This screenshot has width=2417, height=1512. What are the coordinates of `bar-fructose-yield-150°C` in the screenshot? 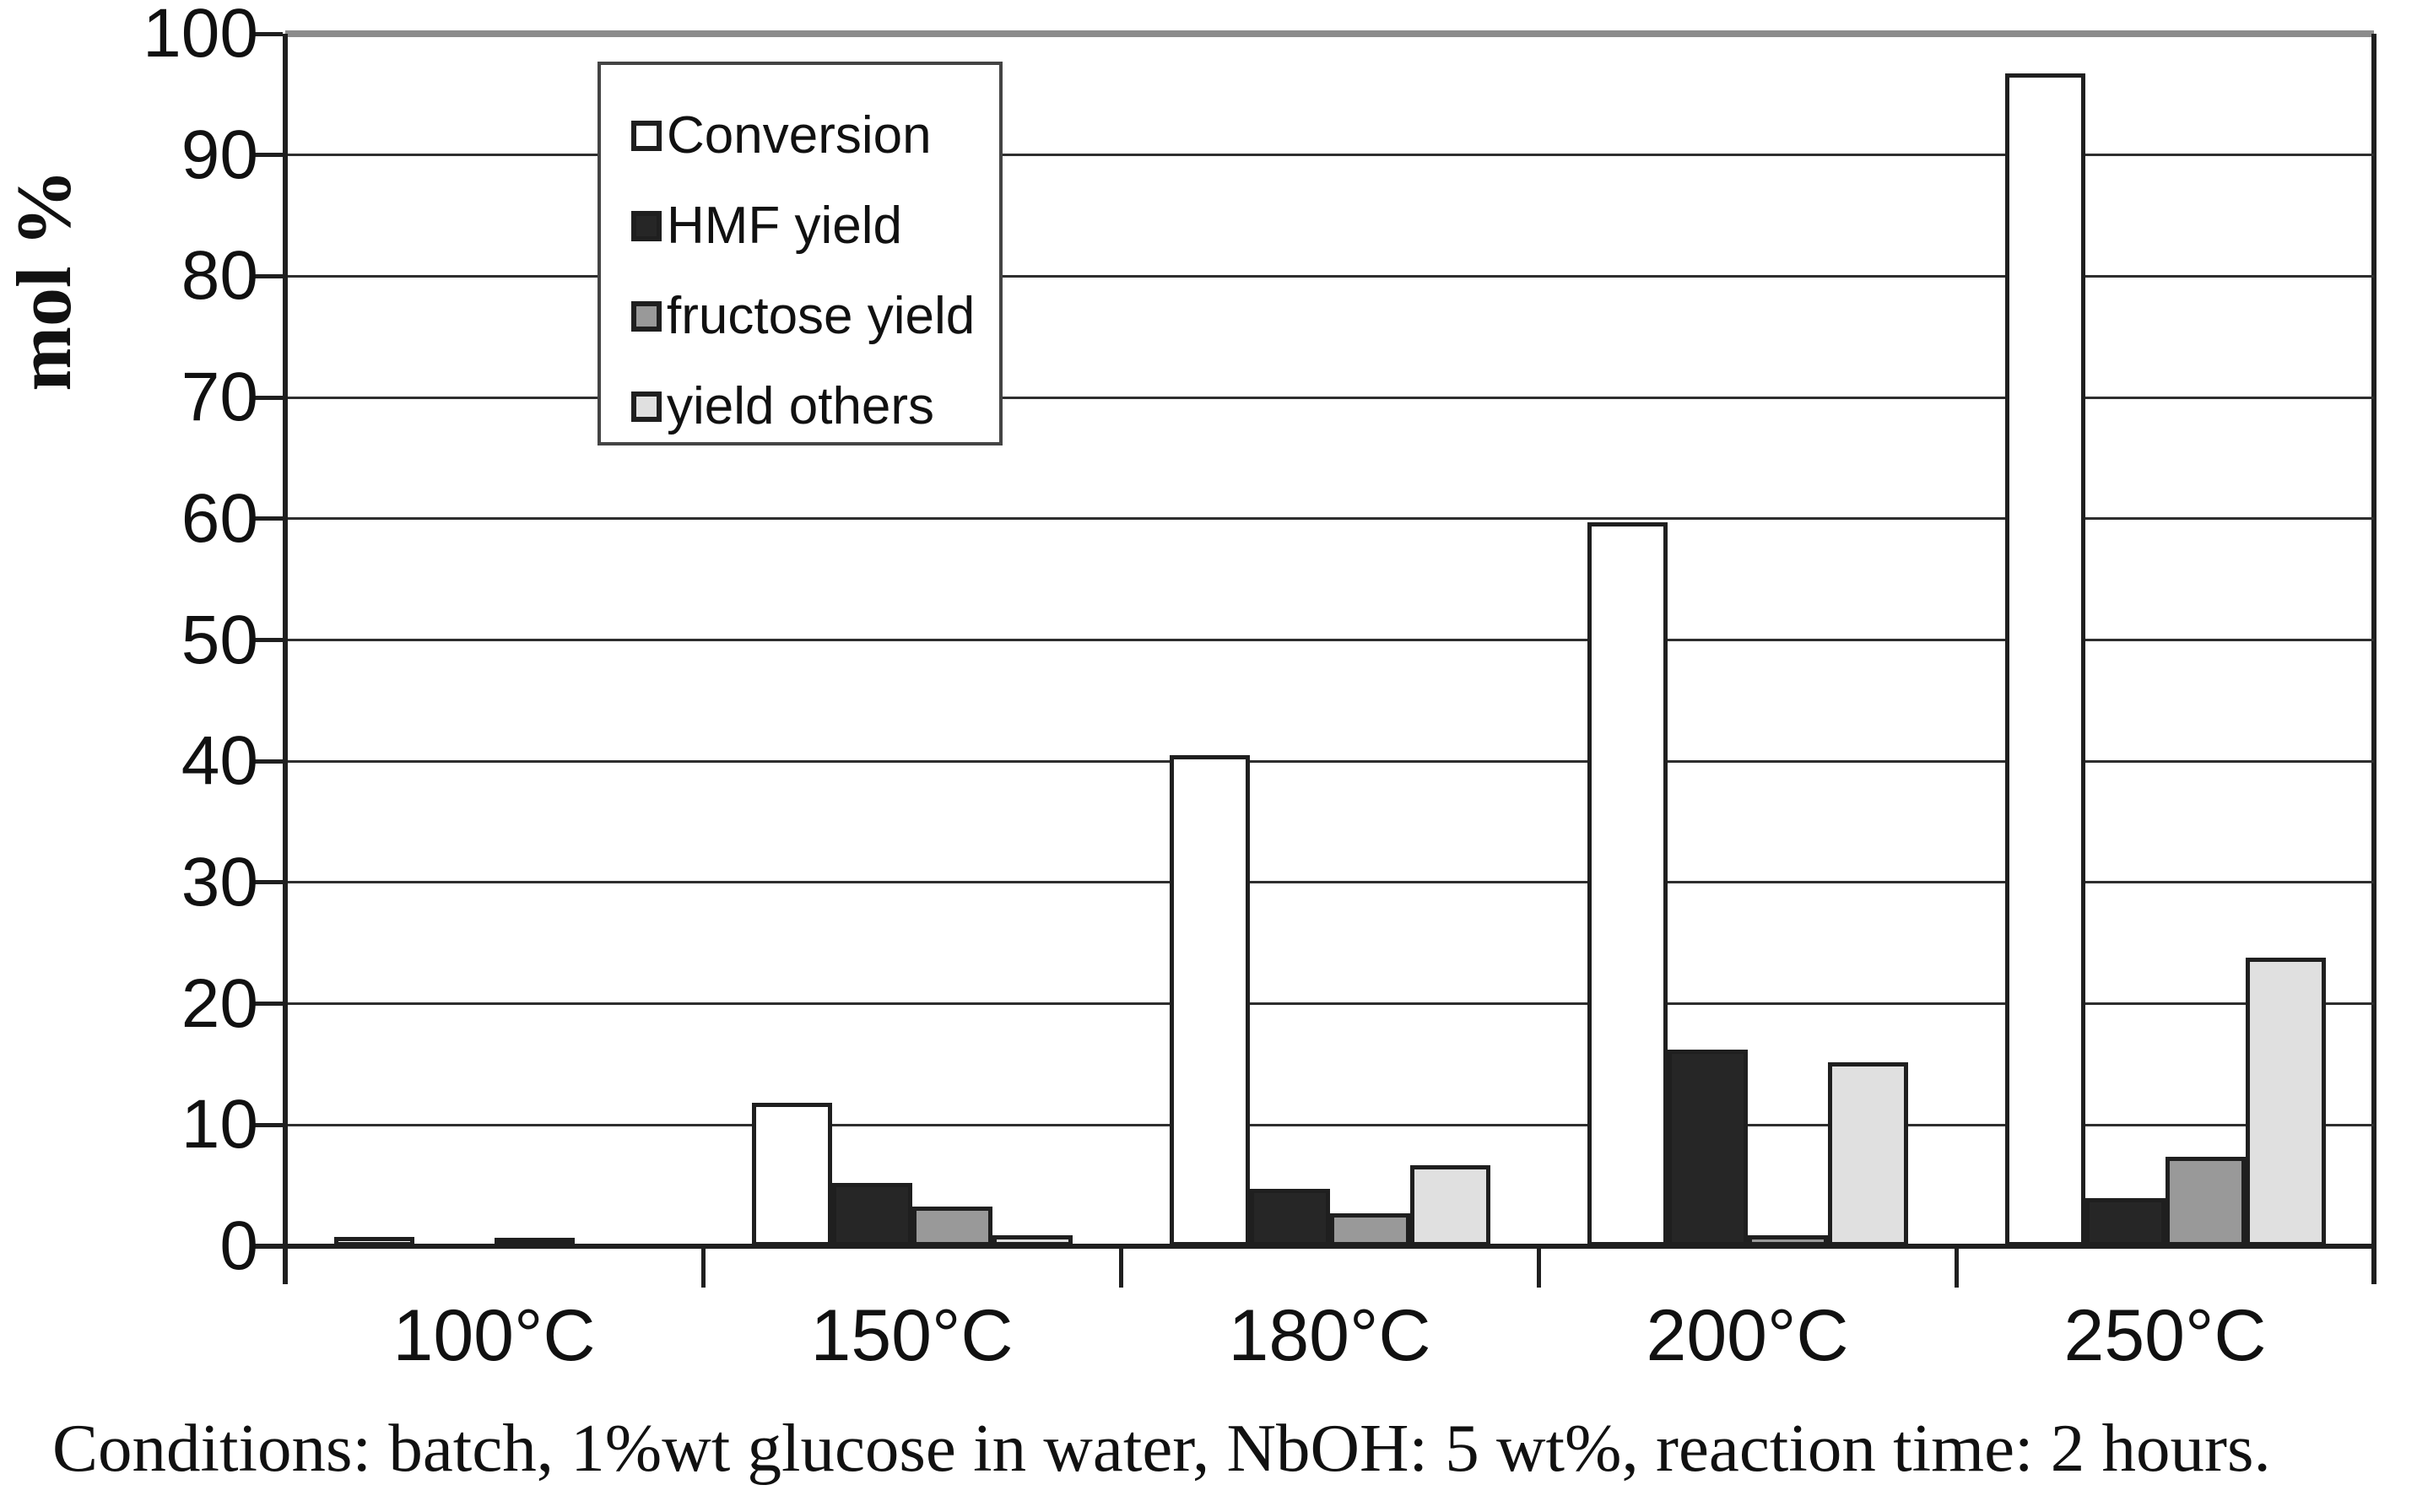 It's located at (951, 1226).